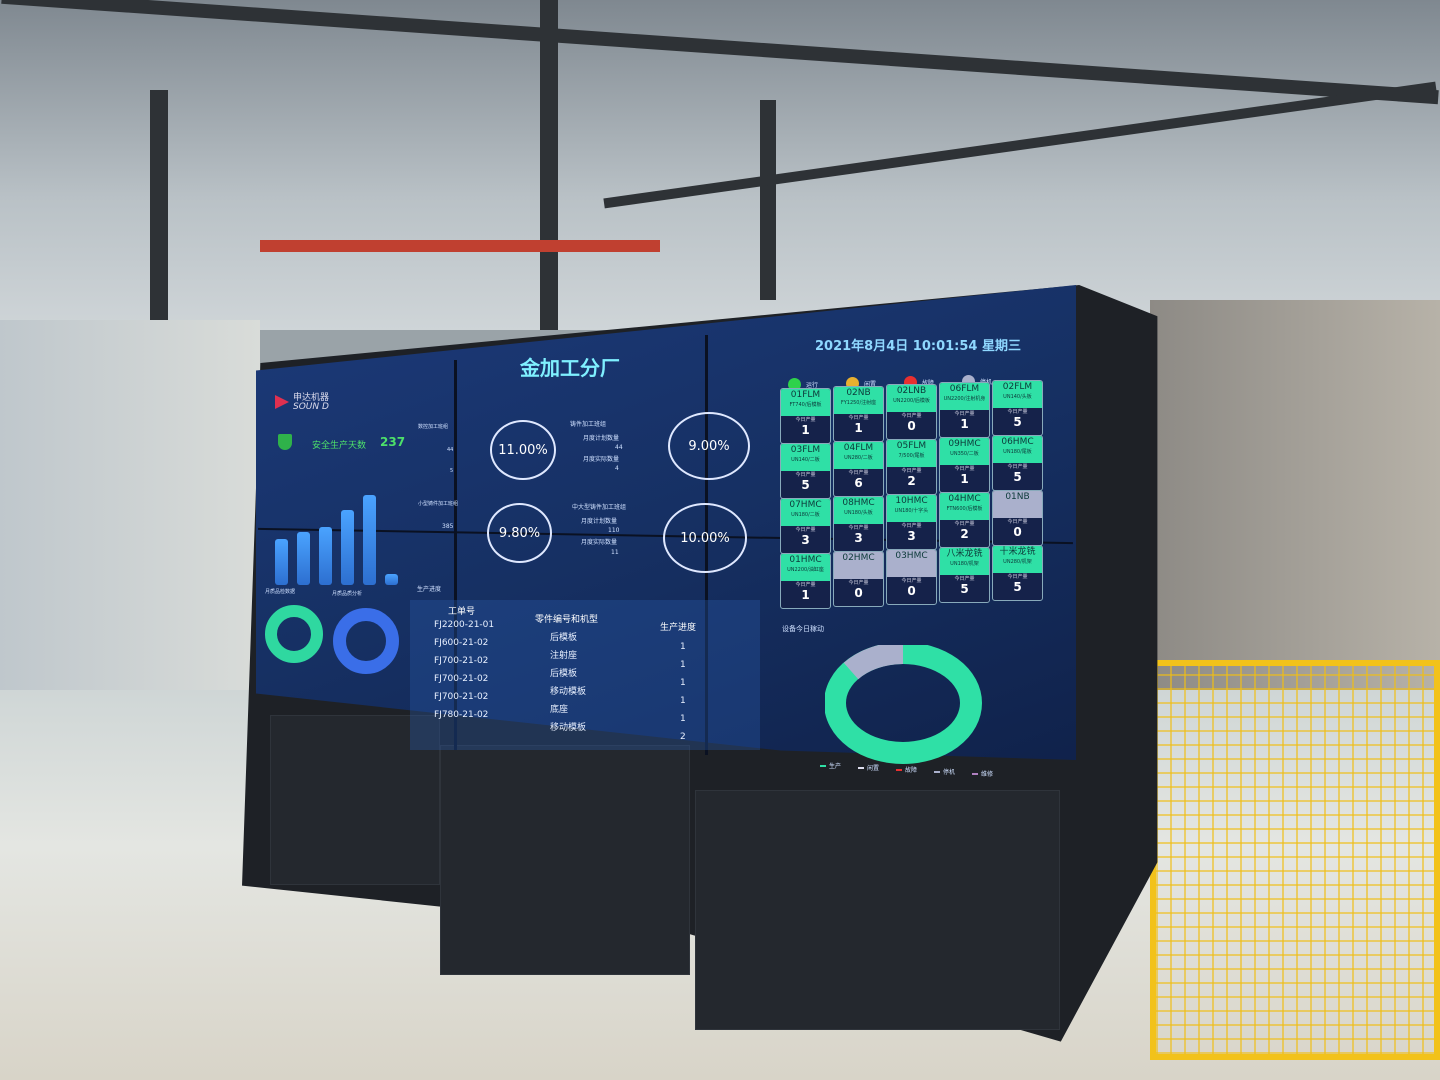  I want to click on logo-cn: 申达机器, so click(311, 398).